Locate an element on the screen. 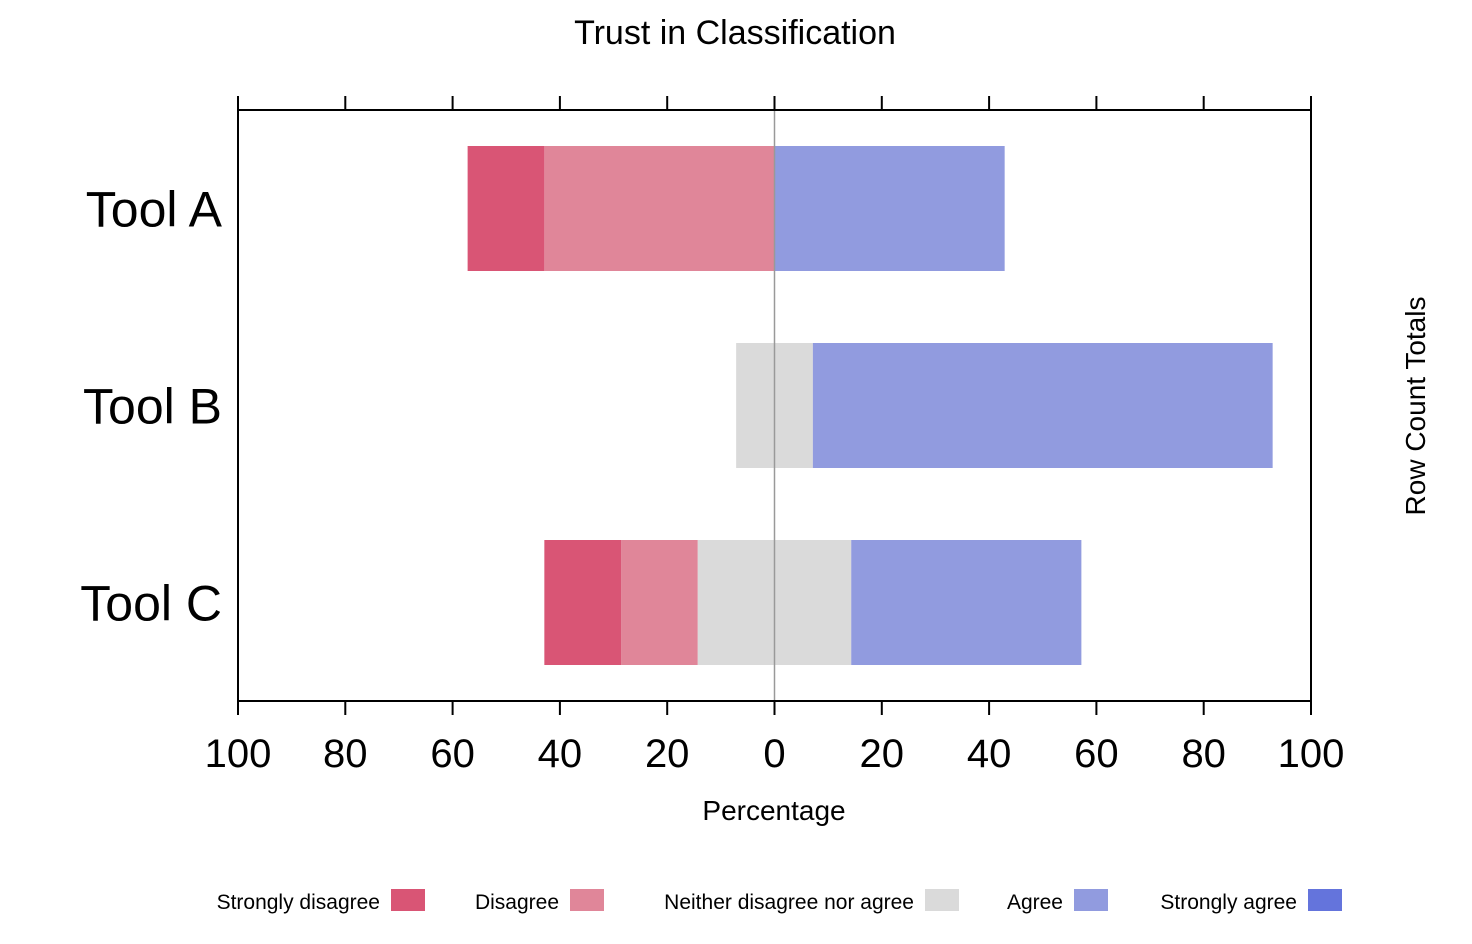 Image resolution: width=1472 pixels, height=944 pixels. legend-label-disagree: Disagree is located at coordinates (517, 902).